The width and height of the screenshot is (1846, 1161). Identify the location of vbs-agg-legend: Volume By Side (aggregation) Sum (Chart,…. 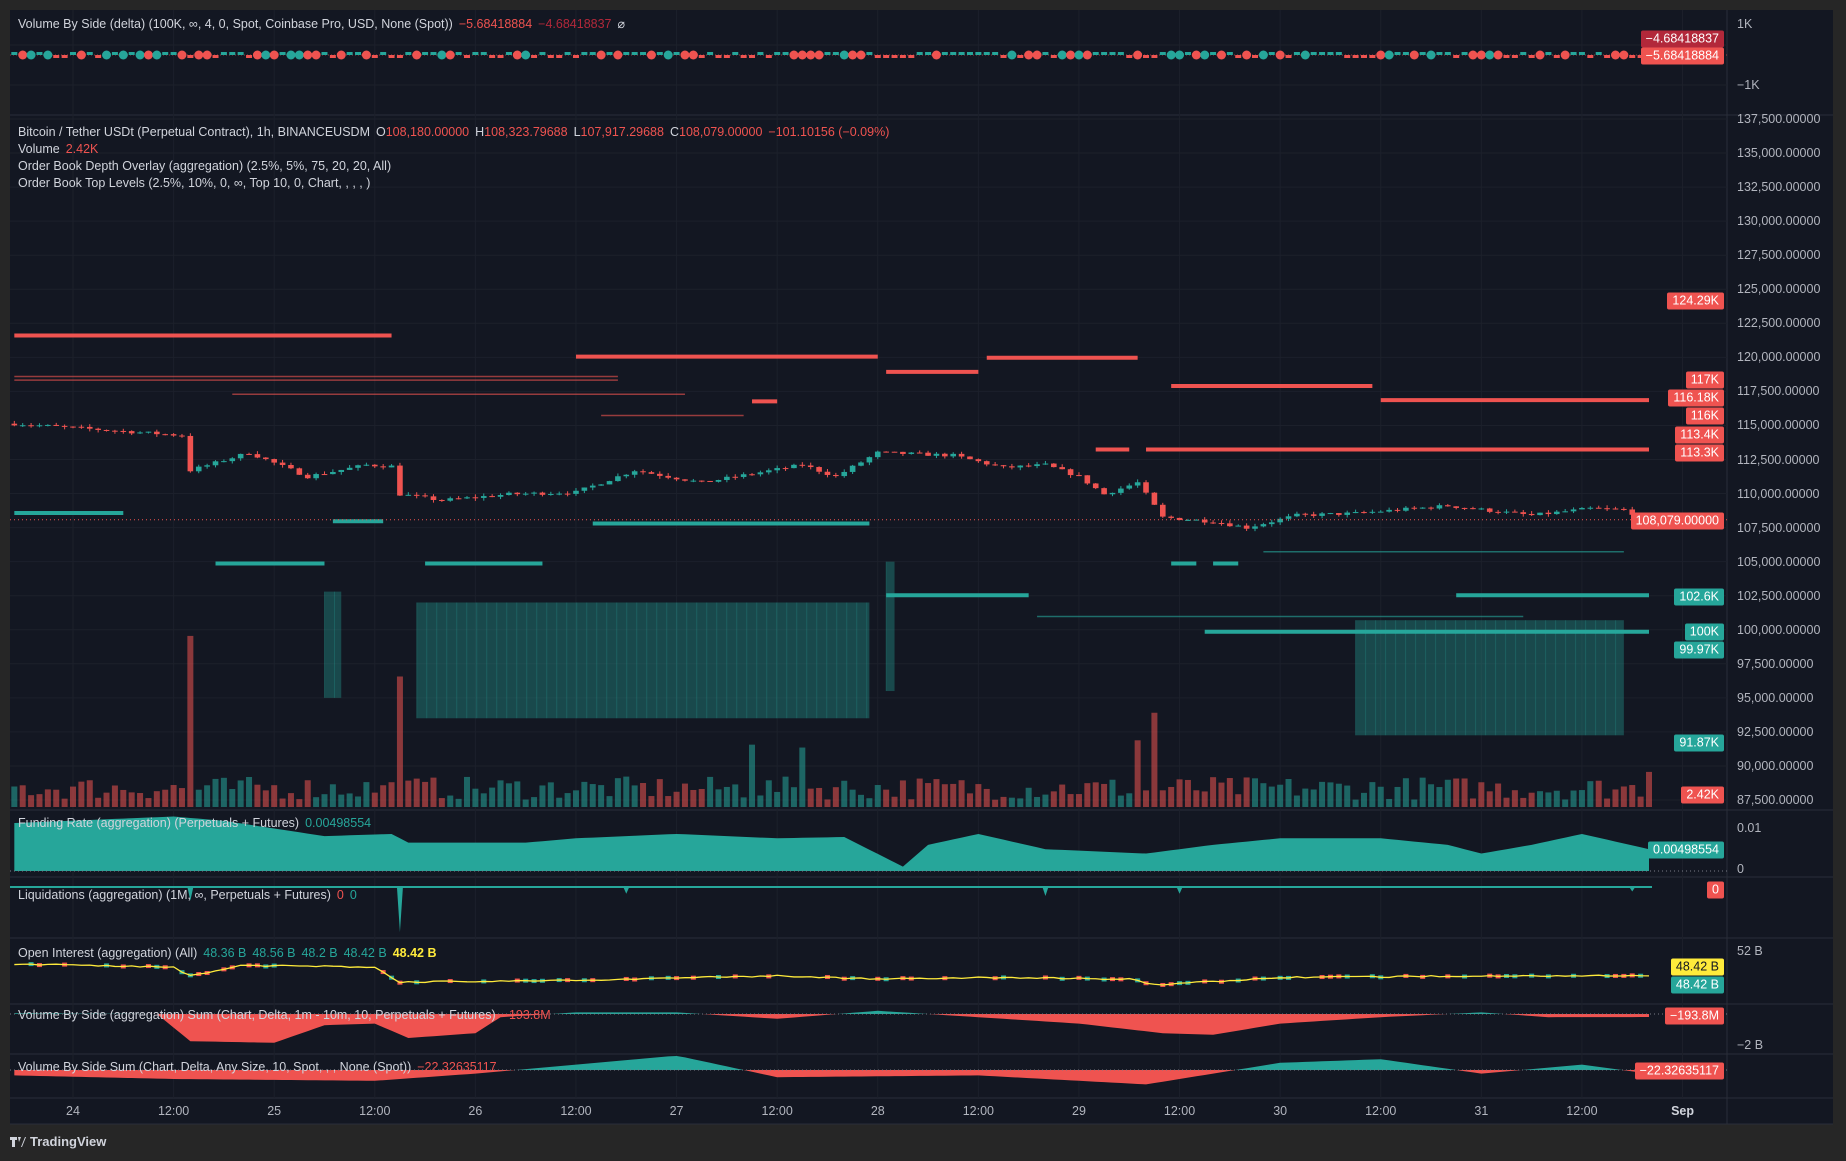
(287, 1015).